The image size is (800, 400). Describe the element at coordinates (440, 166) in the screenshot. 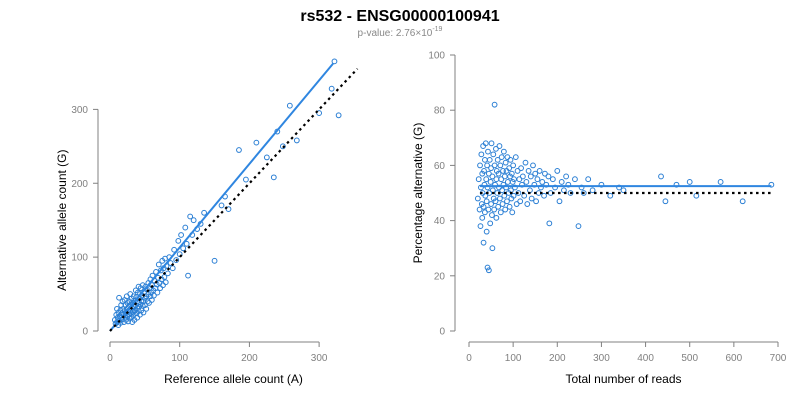

I see `y-tick-label: 60` at that location.